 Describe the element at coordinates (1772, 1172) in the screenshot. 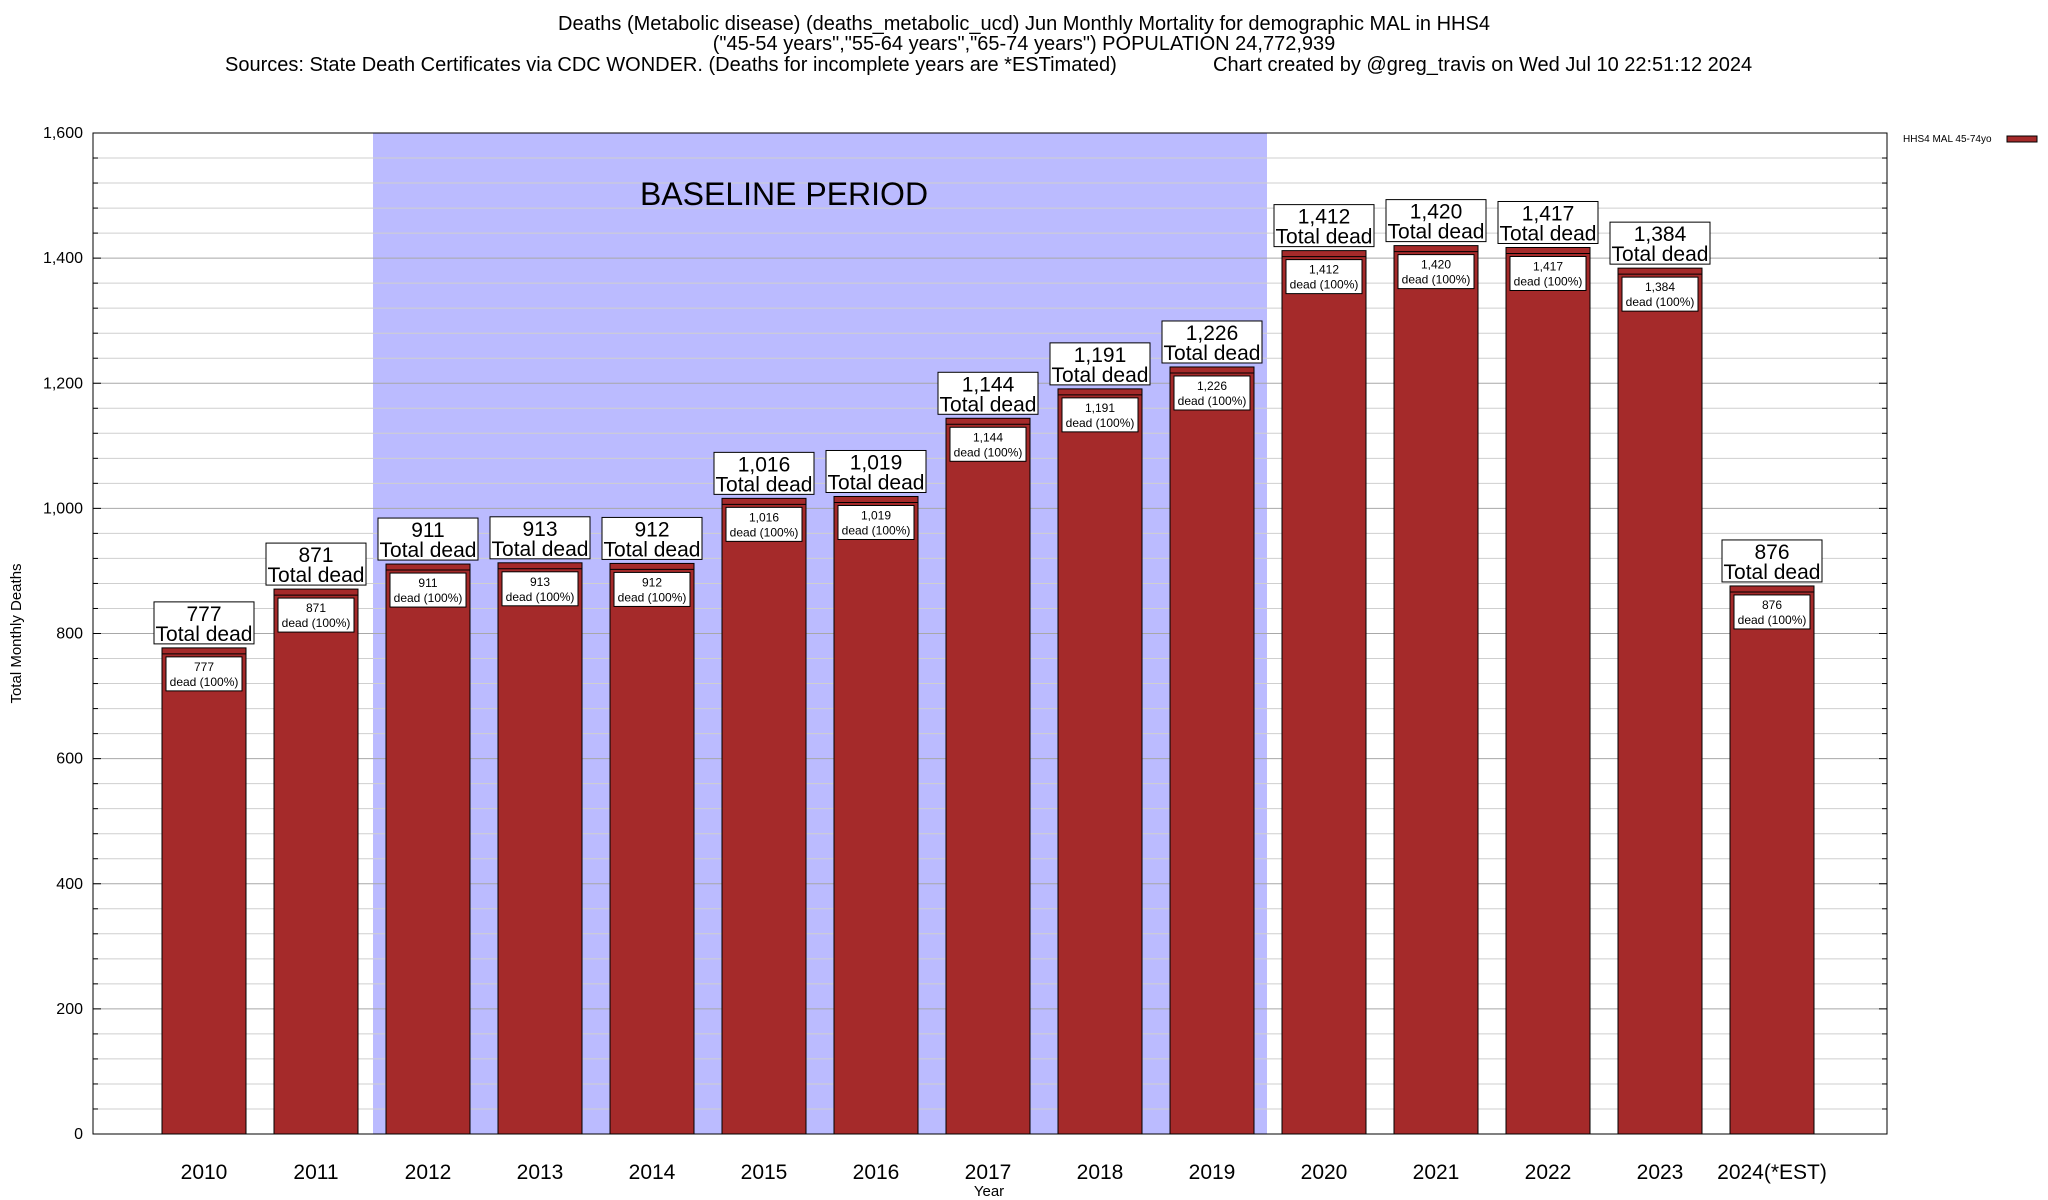

I see `x-tick-label: 2024(*EST)` at that location.